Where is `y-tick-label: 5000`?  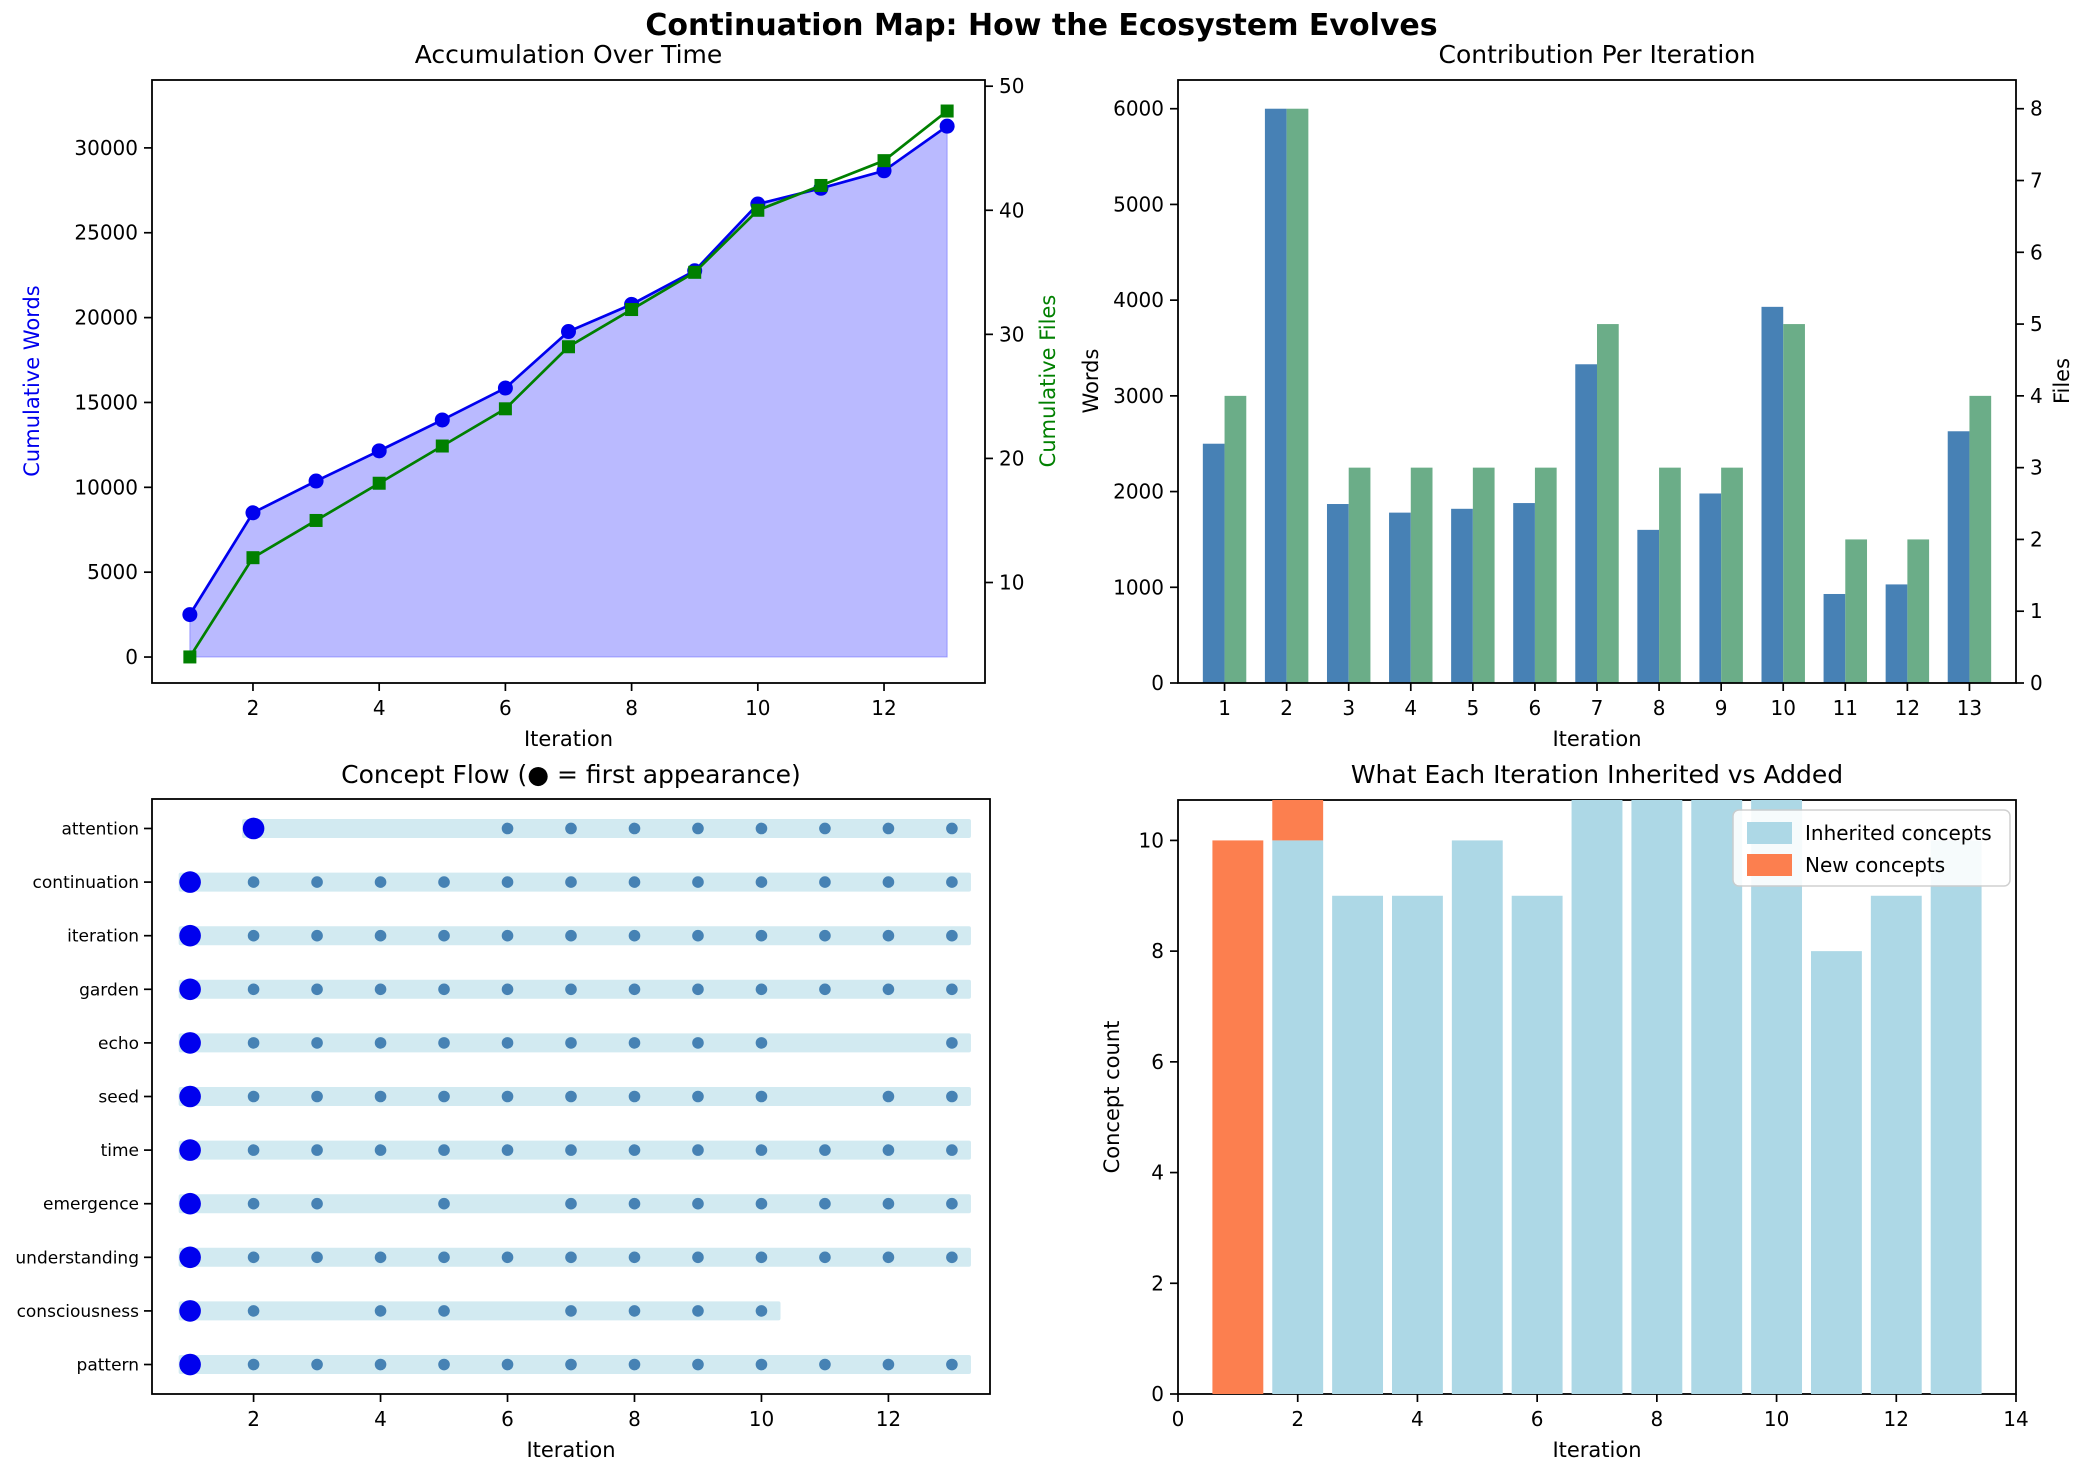
y-tick-label: 5000 is located at coordinates (1138, 204).